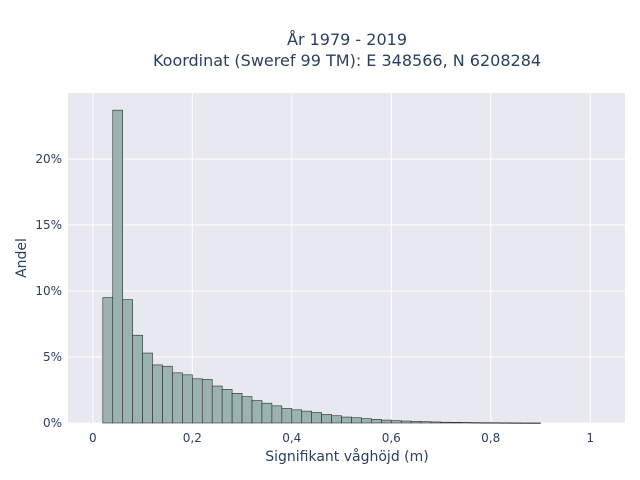  What do you see at coordinates (192, 438) in the screenshot?
I see `x-tick-label: 0,2` at bounding box center [192, 438].